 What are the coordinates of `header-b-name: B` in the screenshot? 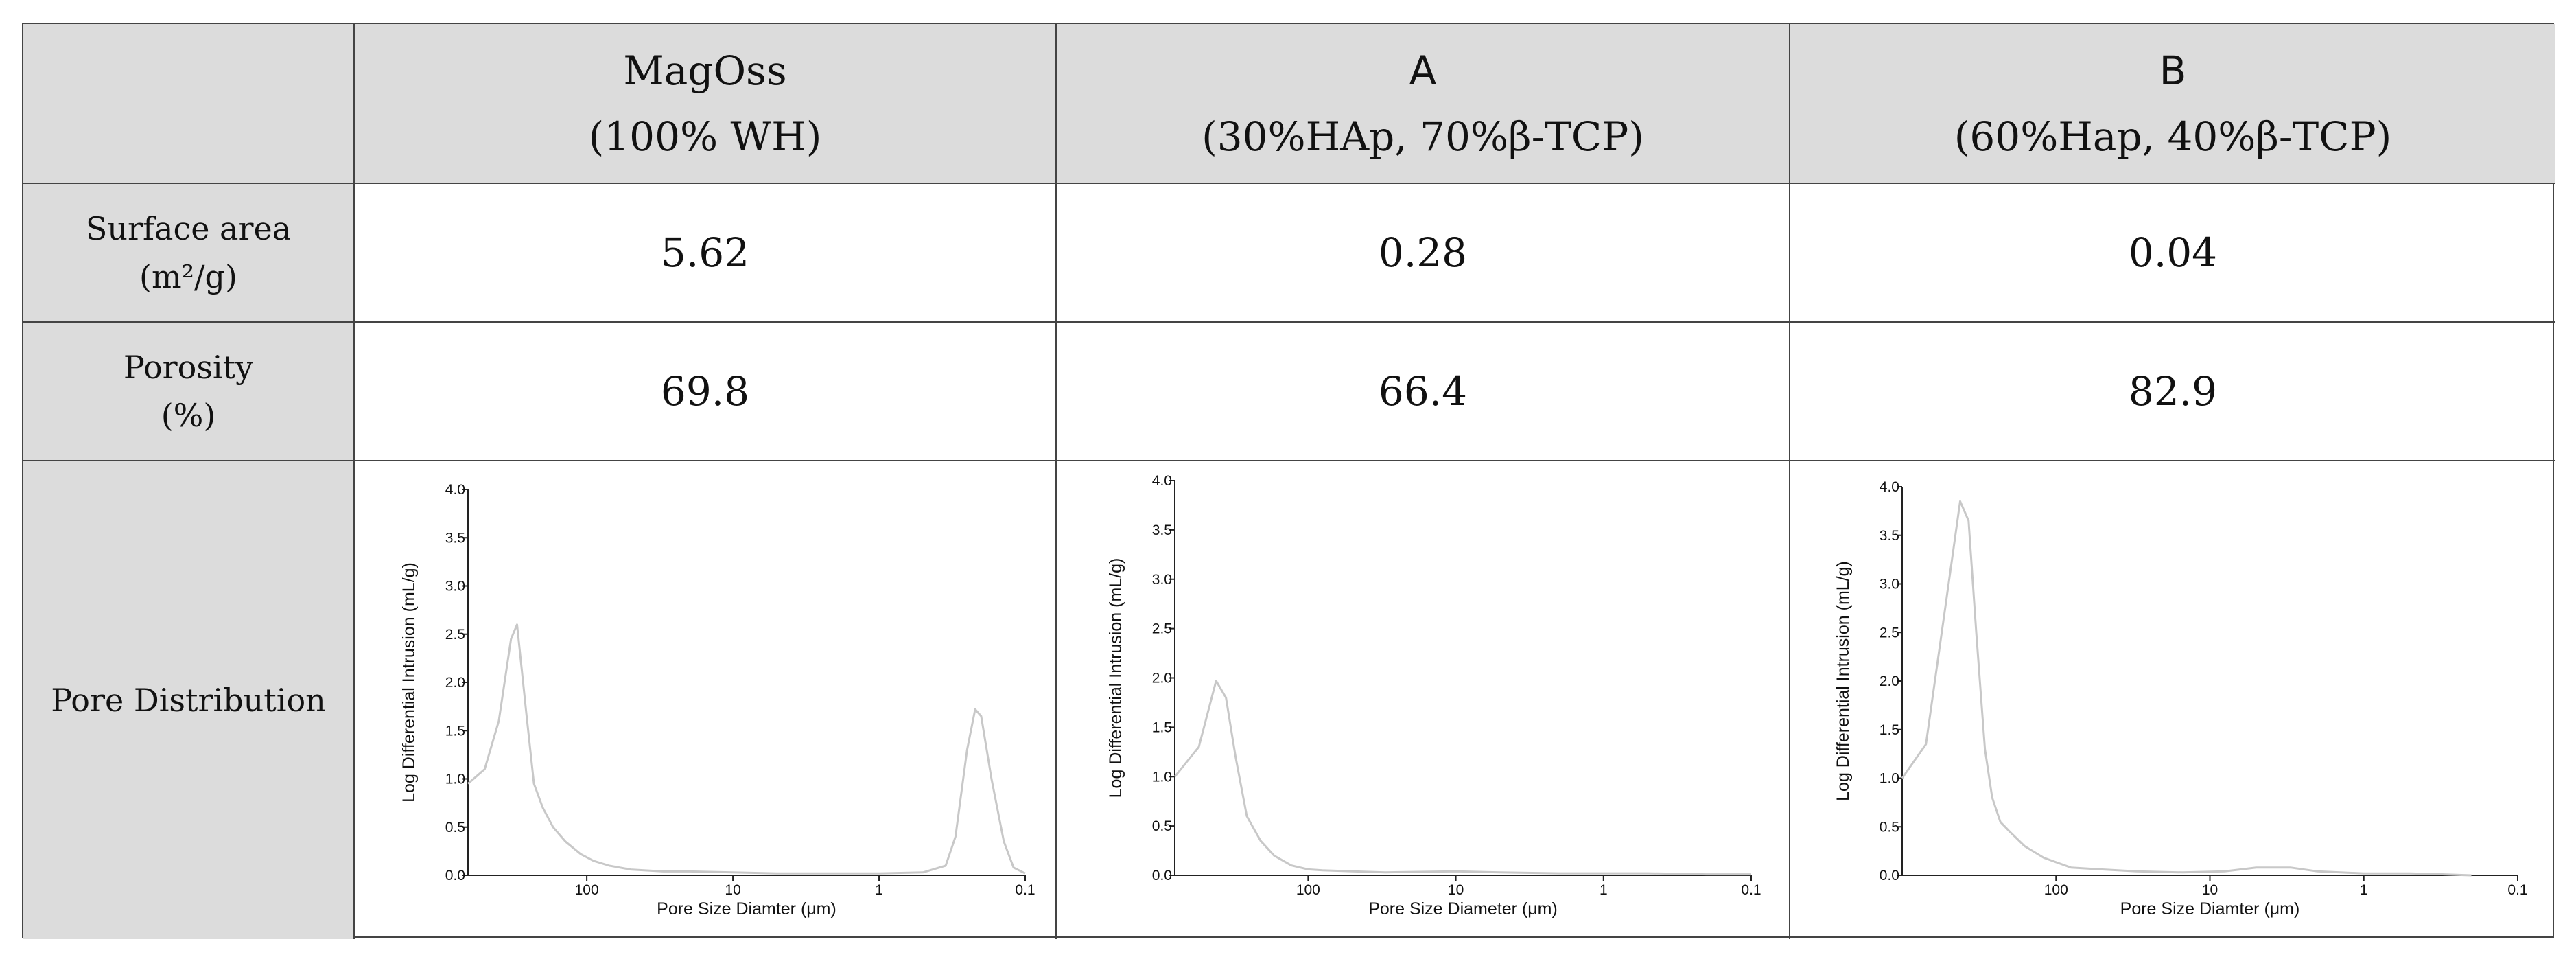 It's located at (2173, 70).